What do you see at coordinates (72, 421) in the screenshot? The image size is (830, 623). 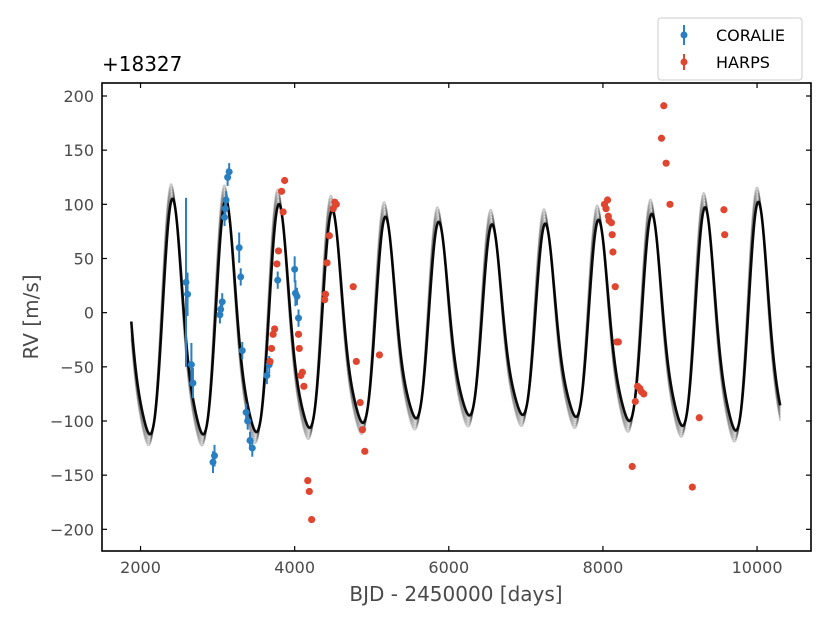 I see `y-tick-label: −100` at bounding box center [72, 421].